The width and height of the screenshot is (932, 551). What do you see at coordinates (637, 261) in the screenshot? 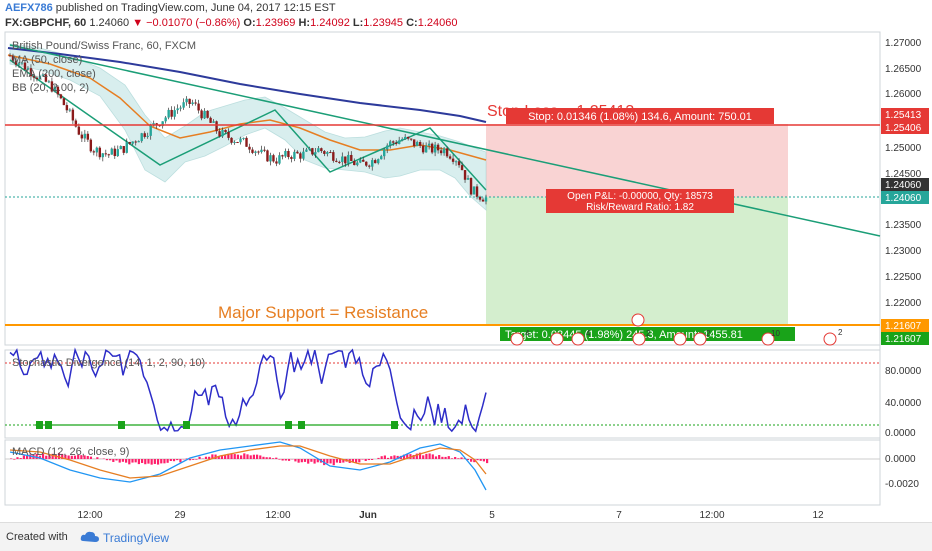
I see `profit-target-zone` at bounding box center [637, 261].